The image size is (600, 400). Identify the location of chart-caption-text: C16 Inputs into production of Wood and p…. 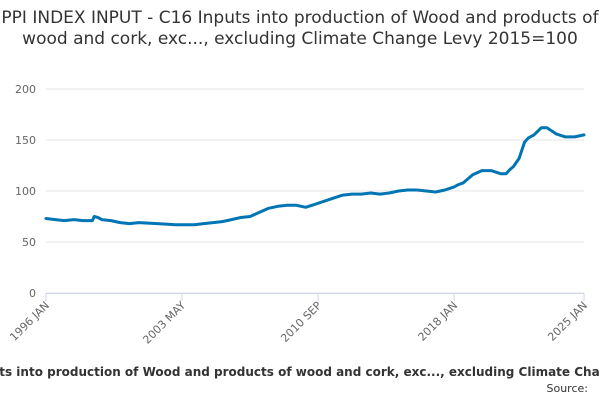
(300, 372).